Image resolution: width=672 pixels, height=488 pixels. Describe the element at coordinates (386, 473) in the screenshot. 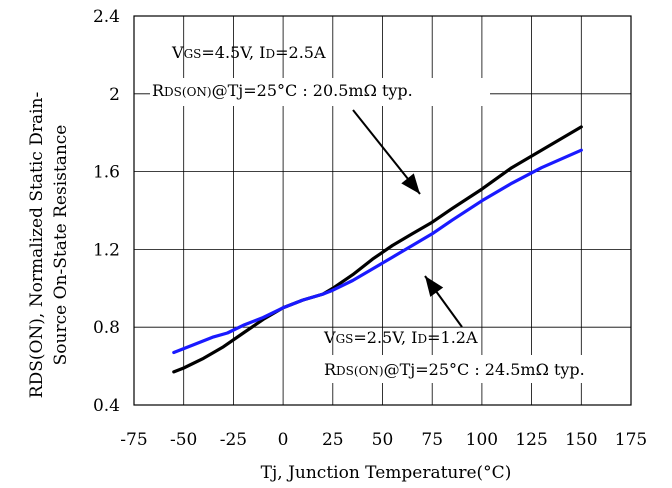

I see `x-axis-label: Tj, Junction Temperature(°C)` at that location.